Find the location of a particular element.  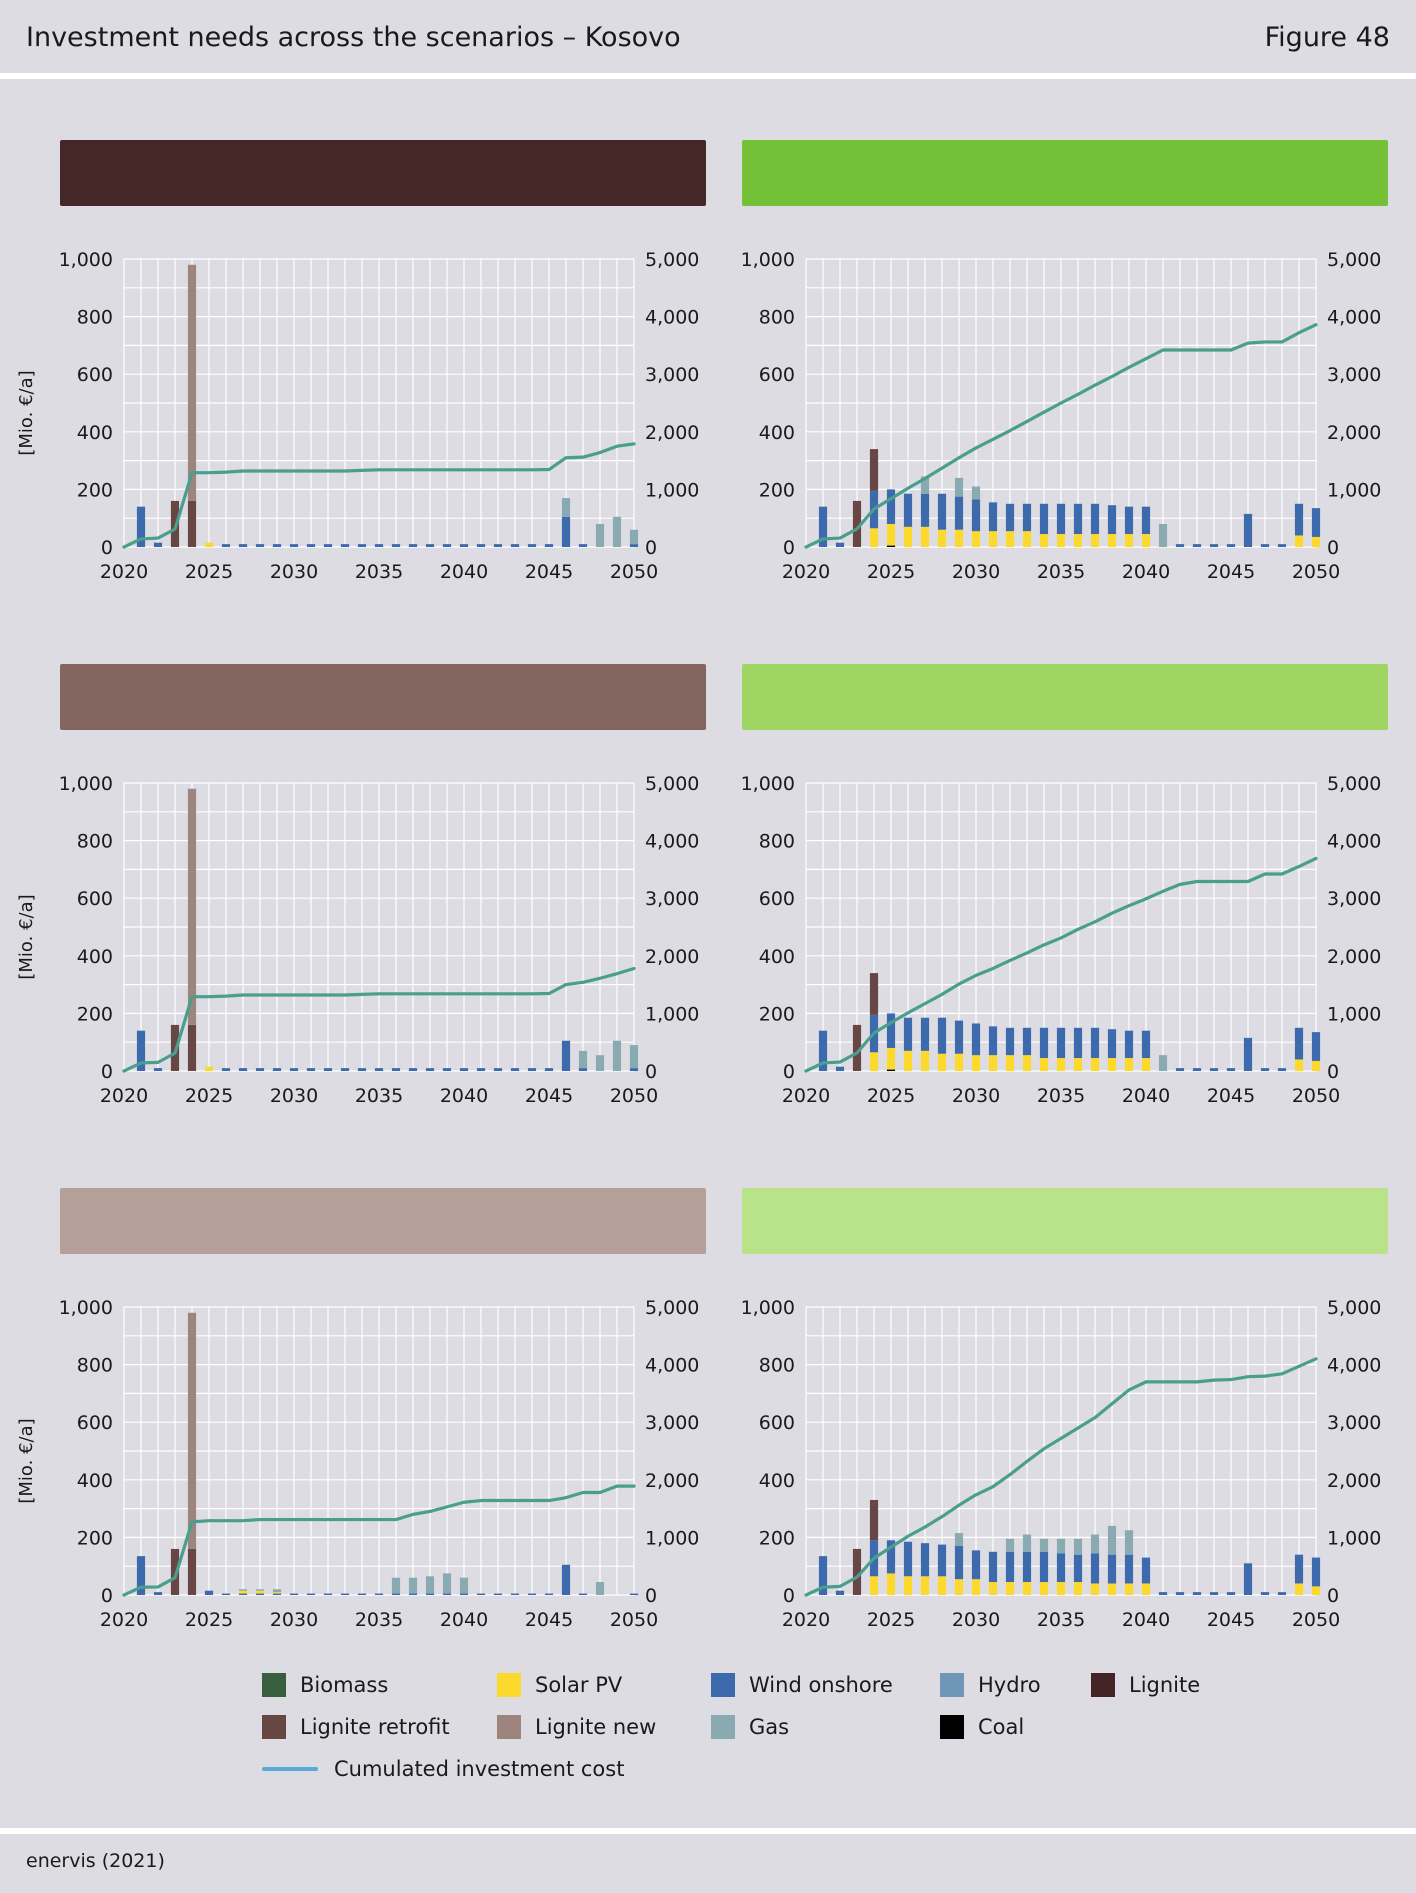

y-axis-label: [Mio. €/a] is located at coordinates (26, 412).